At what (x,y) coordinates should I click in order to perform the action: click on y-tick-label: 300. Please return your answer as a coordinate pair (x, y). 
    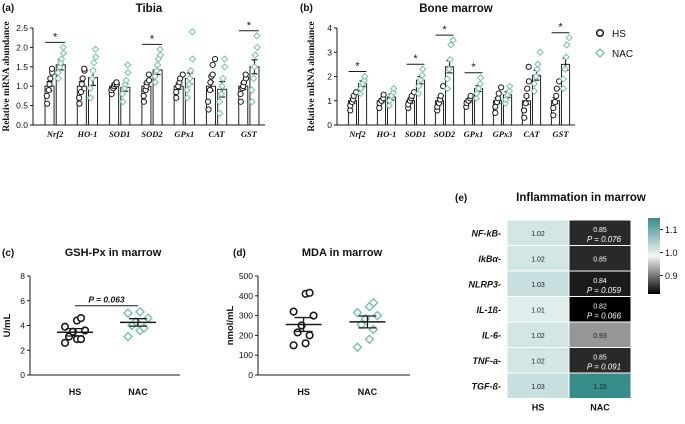
    Looking at the image, I should click on (246, 316).